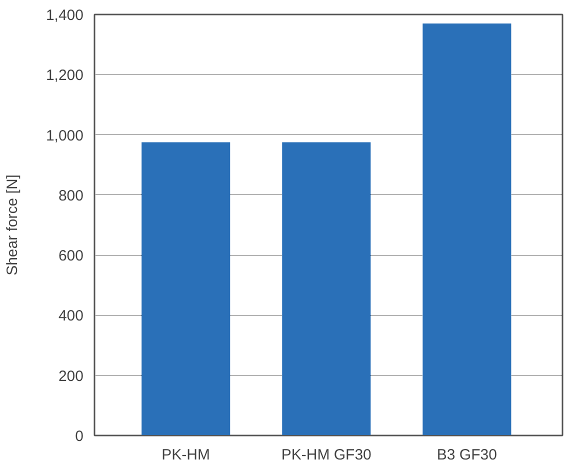 This screenshot has height=471, width=582. What do you see at coordinates (65, 135) in the screenshot?
I see `y-tick-label: 1,000` at bounding box center [65, 135].